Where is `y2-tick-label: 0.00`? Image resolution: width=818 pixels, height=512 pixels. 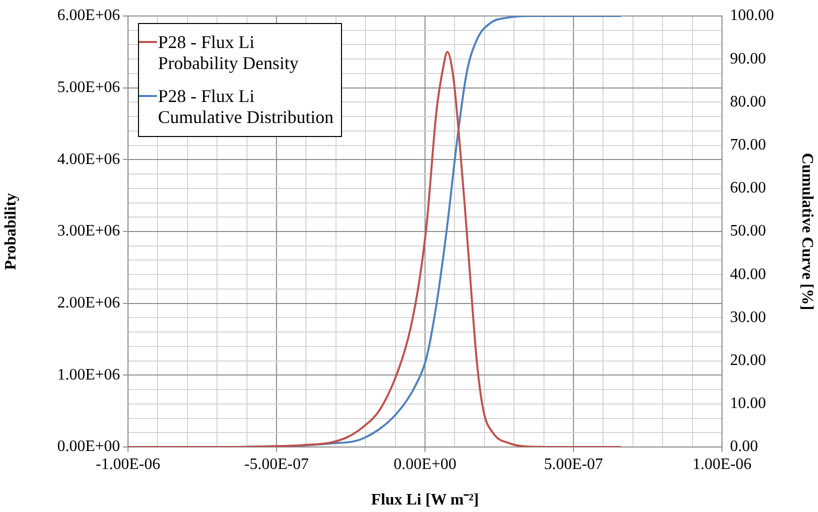 y2-tick-label: 0.00 is located at coordinates (744, 447).